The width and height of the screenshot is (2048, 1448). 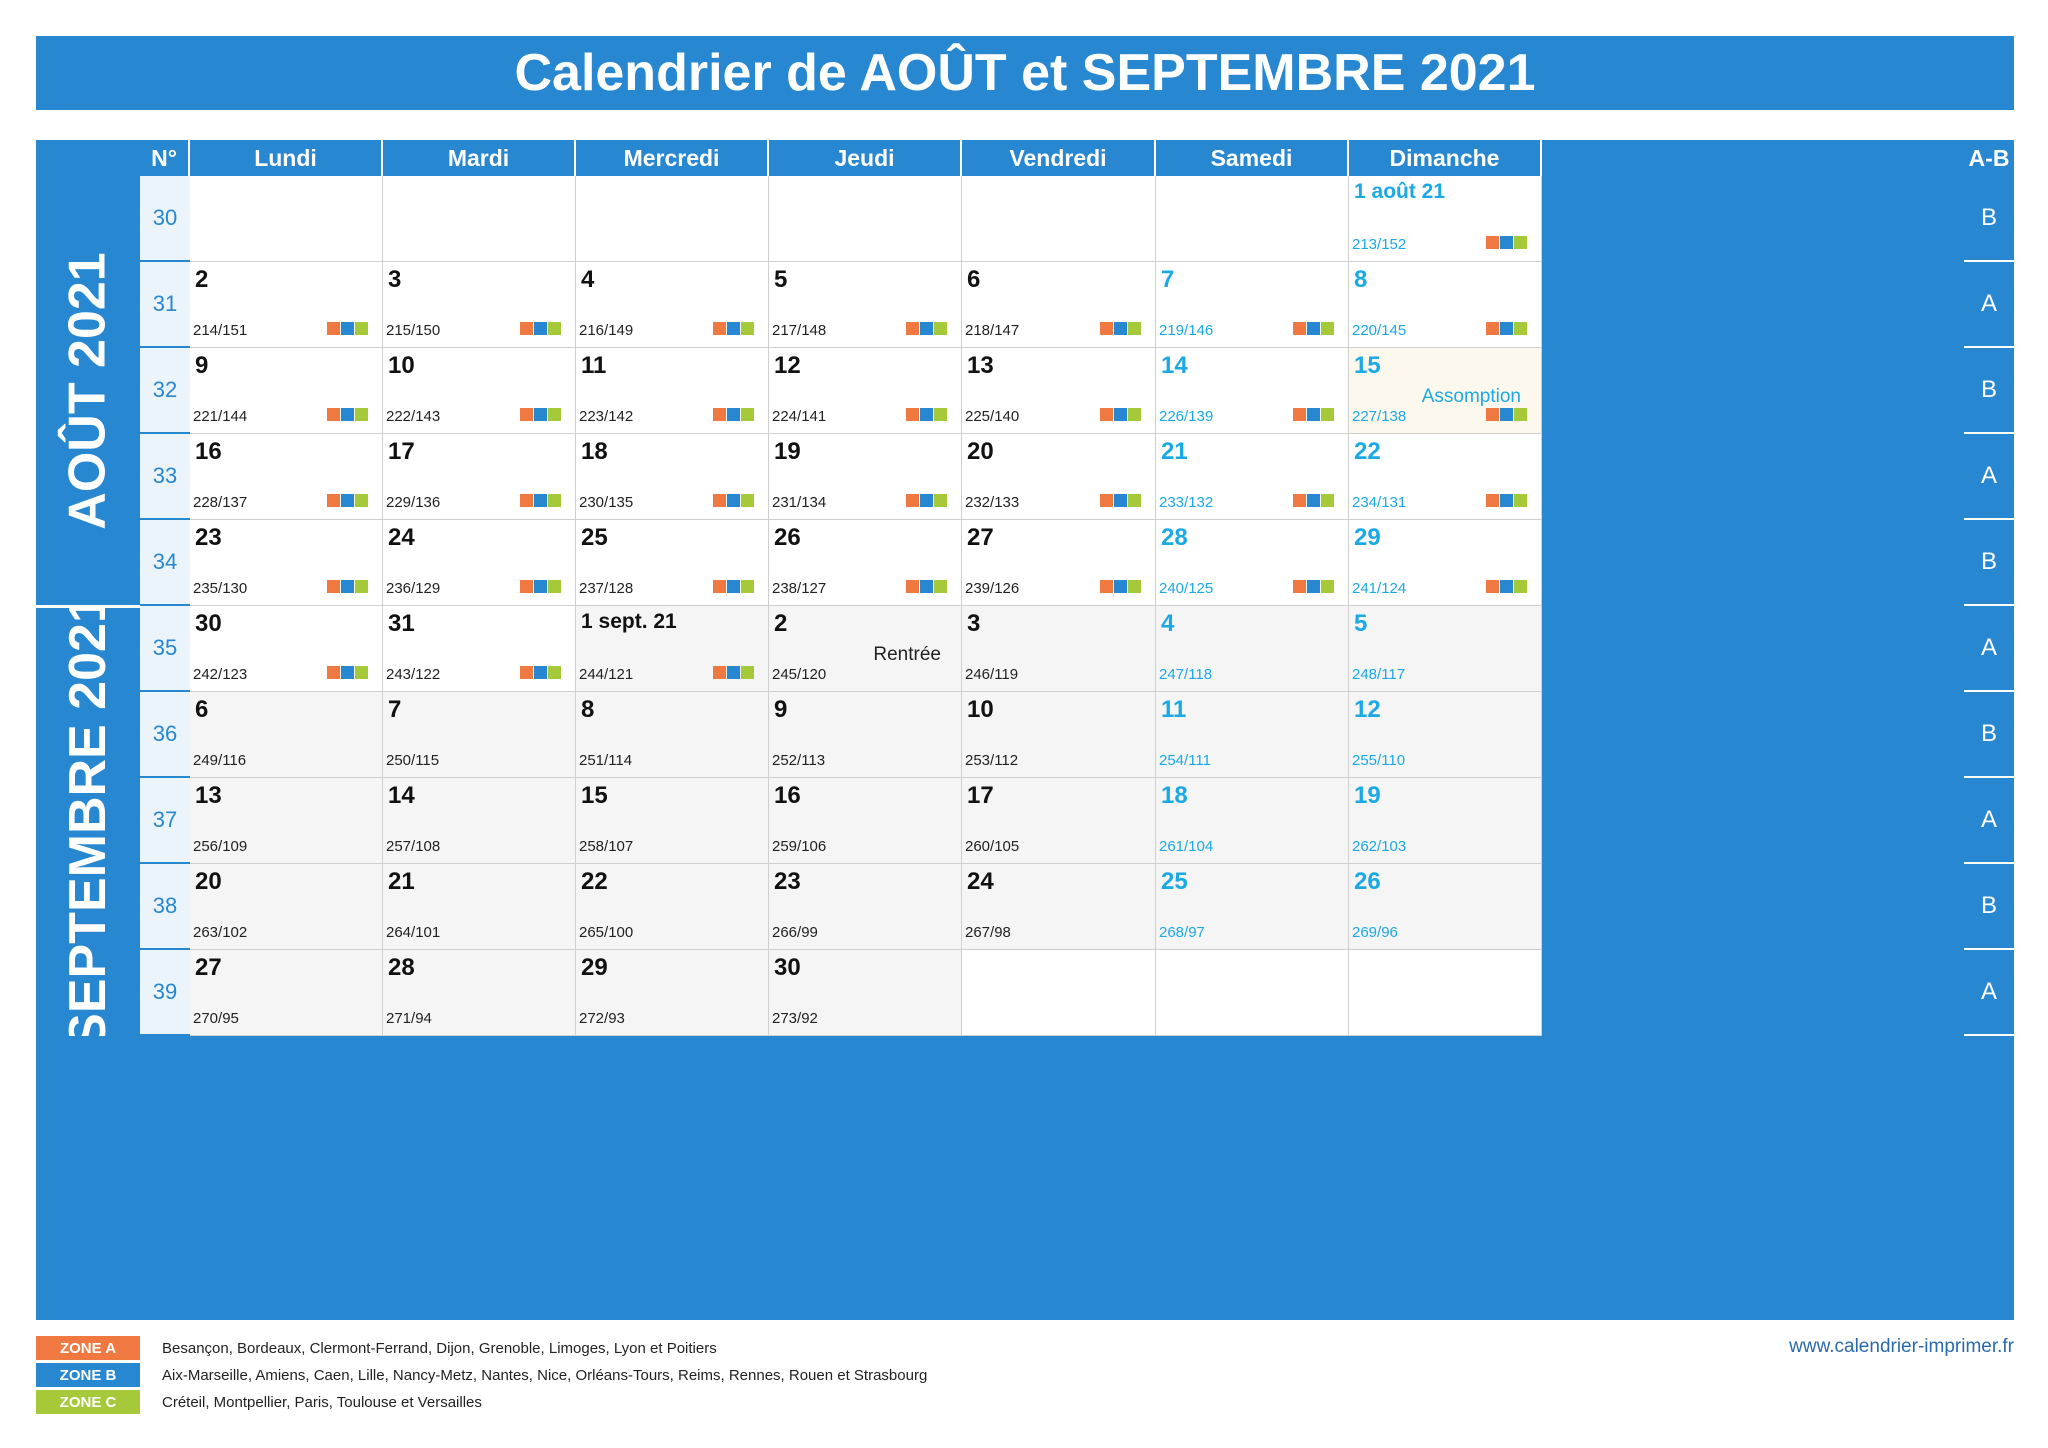 What do you see at coordinates (1367, 709) in the screenshot?
I see `day-number: 12` at bounding box center [1367, 709].